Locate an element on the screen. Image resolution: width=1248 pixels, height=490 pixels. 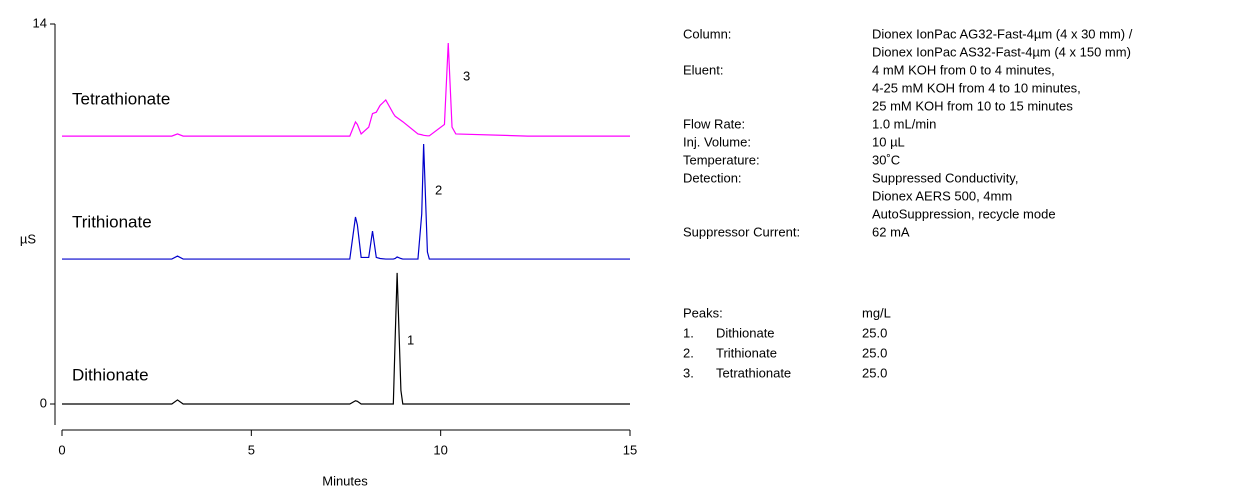
peak-label: 3 is located at coordinates (466, 75).